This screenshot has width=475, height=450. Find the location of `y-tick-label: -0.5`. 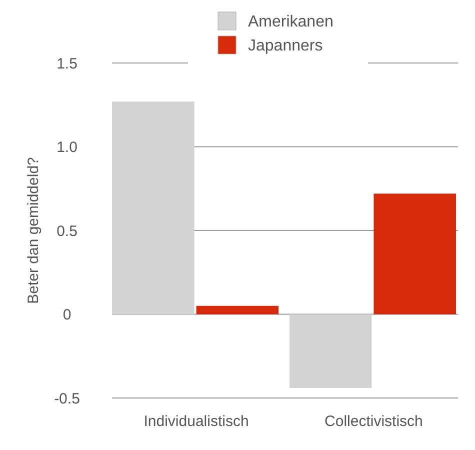

y-tick-label: -0.5 is located at coordinates (67, 399).